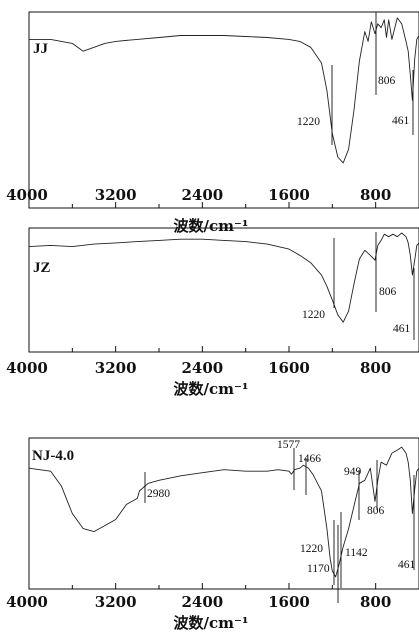 This screenshot has height=632, width=419. Describe the element at coordinates (356, 553) in the screenshot. I see `peak-label-1142: 1142` at that location.